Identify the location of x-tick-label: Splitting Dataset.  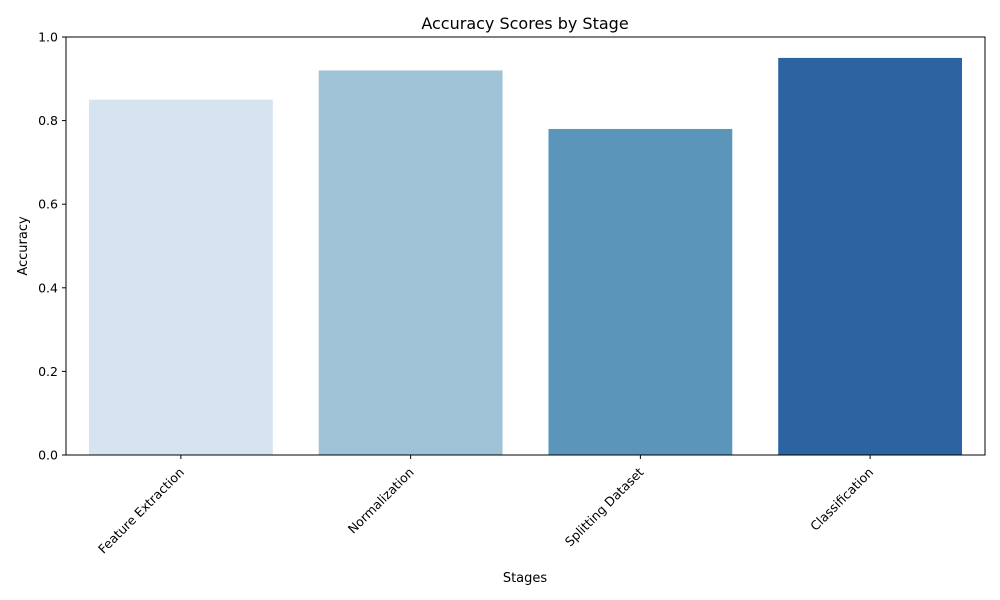
(604, 506).